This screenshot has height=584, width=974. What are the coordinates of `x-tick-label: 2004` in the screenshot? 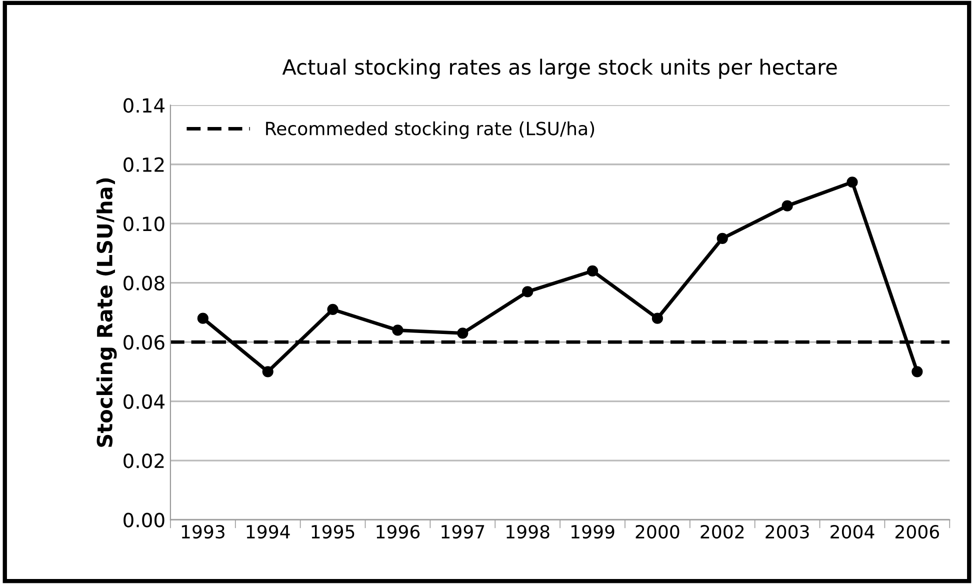 It's located at (852, 531).